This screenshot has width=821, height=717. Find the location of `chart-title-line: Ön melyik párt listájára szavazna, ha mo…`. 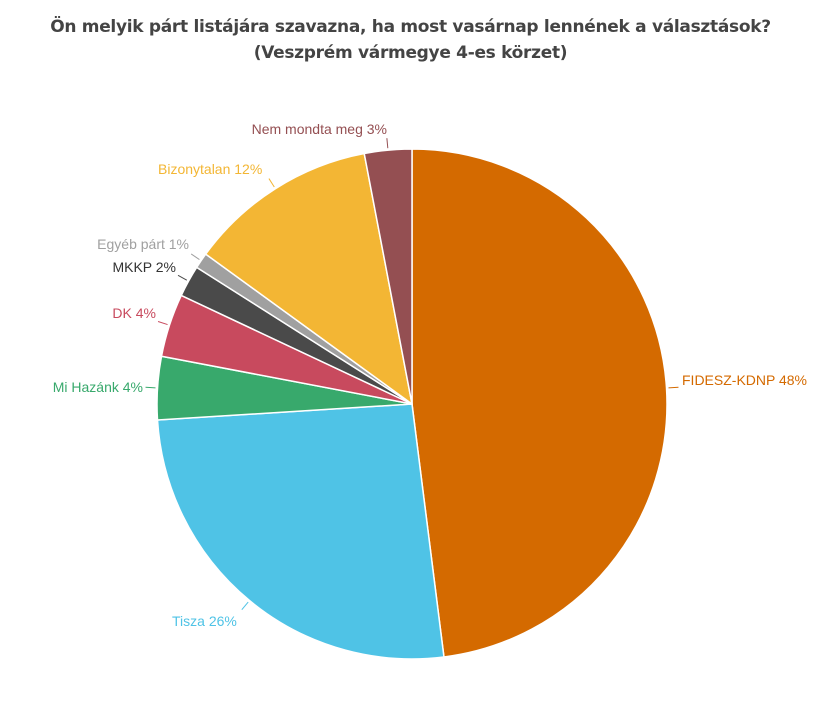

chart-title-line: Ön melyik párt listájára szavazna, ha mo… is located at coordinates (410, 27).